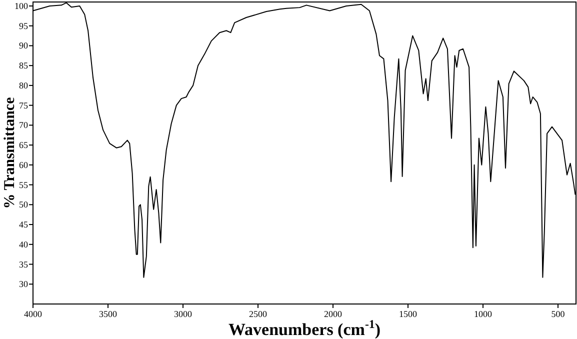  Describe the element at coordinates (23, 145) in the screenshot. I see `y-tick-label: 65` at that location.